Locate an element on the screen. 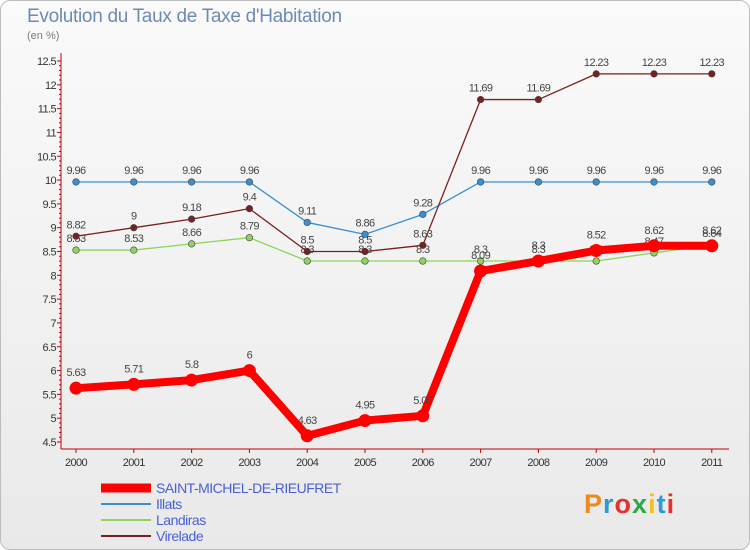  data-label-virelade: 9 is located at coordinates (134, 217).